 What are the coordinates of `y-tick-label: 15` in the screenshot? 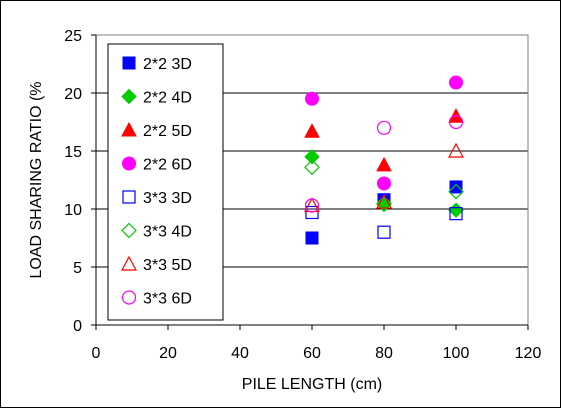 It's located at (73, 152).